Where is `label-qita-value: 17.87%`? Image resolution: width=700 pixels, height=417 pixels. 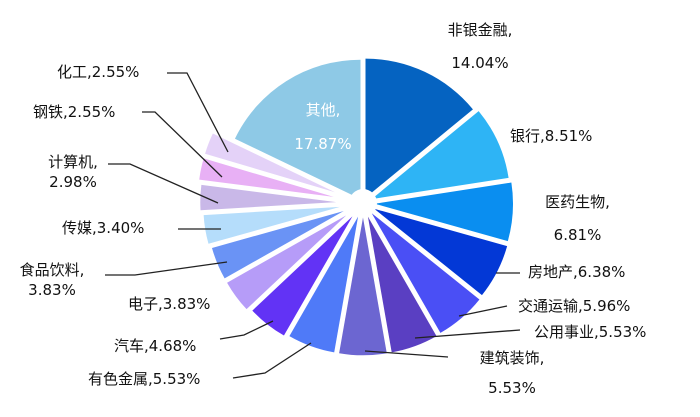
label-qita-value: 17.87% is located at coordinates (323, 144).